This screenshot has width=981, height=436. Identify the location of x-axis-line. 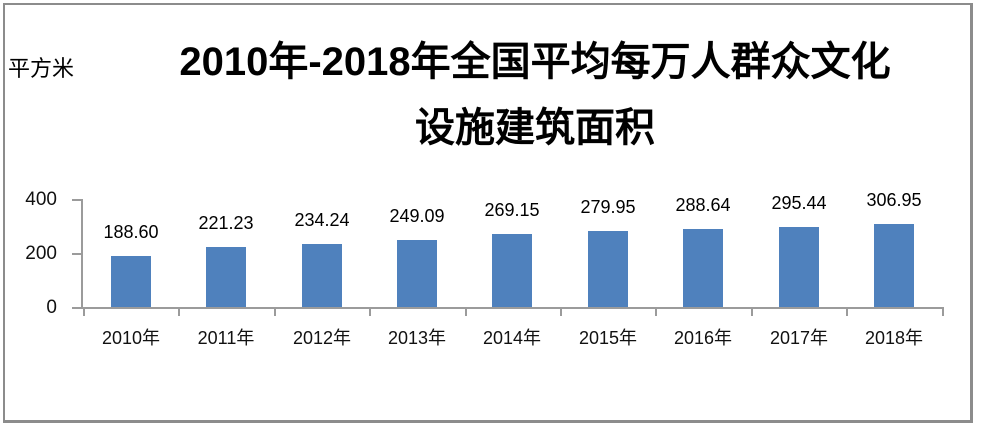
(512, 308).